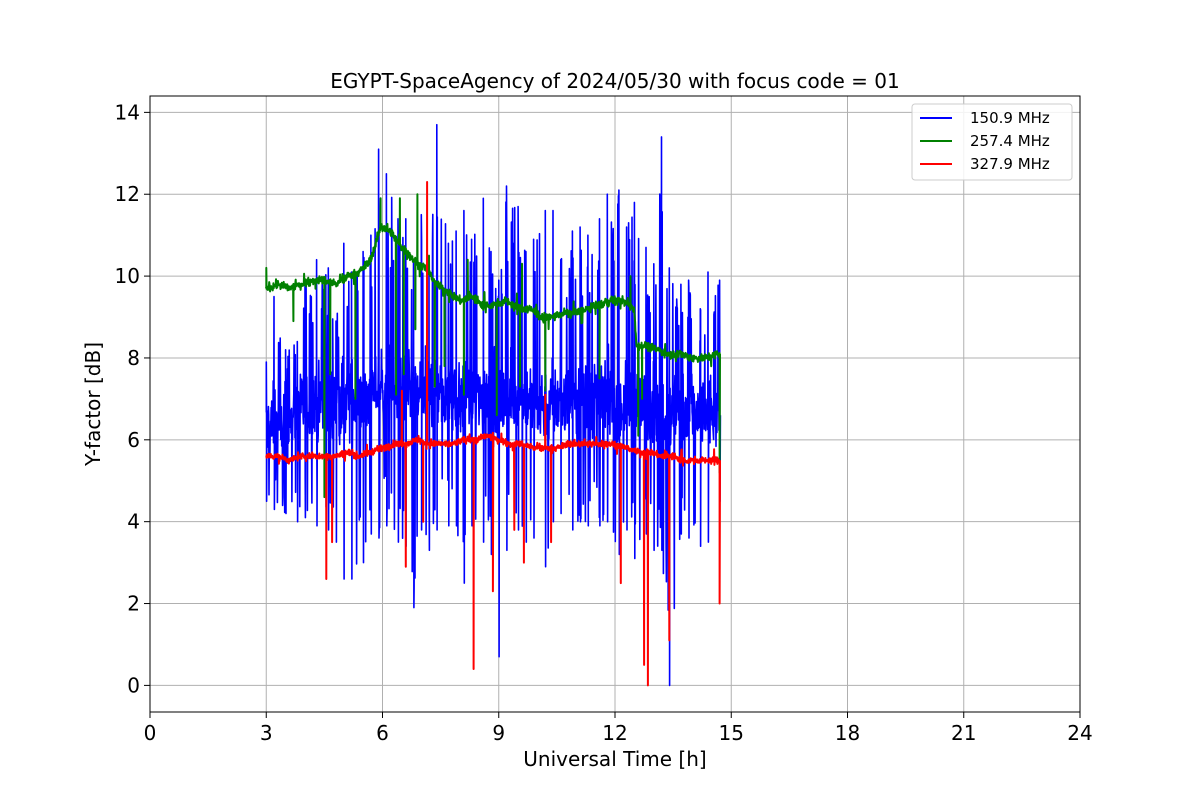 Image resolution: width=1200 pixels, height=800 pixels. I want to click on x-tick-label: 18, so click(847, 733).